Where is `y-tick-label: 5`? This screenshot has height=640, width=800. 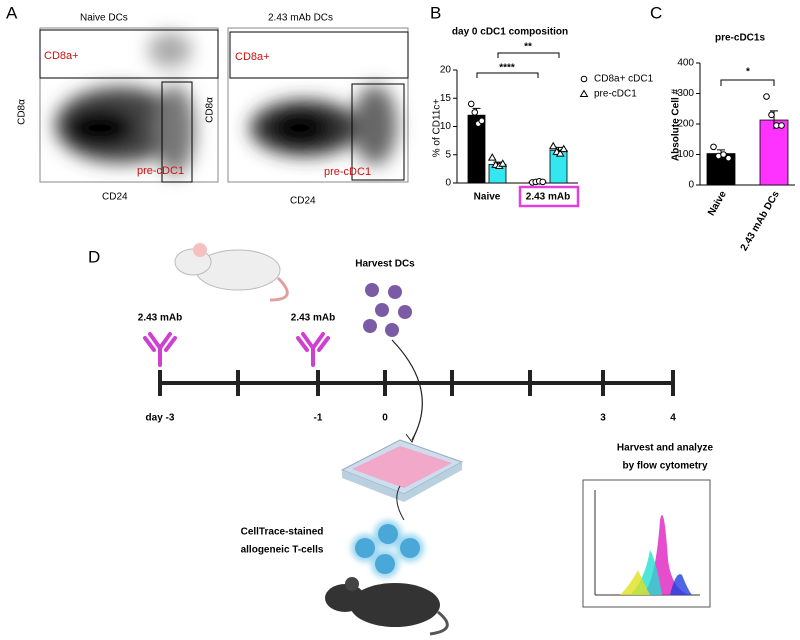
y-tick-label: 5 is located at coordinates (448, 154).